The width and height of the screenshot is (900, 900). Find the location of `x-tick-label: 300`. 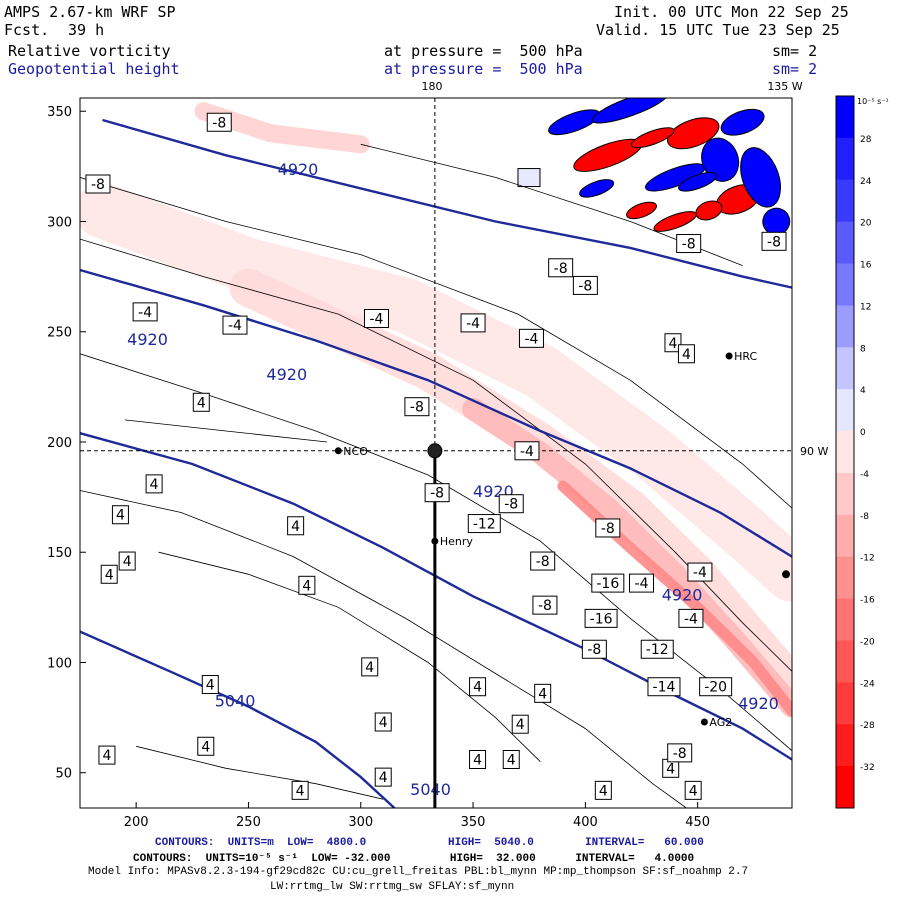

x-tick-label: 300 is located at coordinates (360, 822).